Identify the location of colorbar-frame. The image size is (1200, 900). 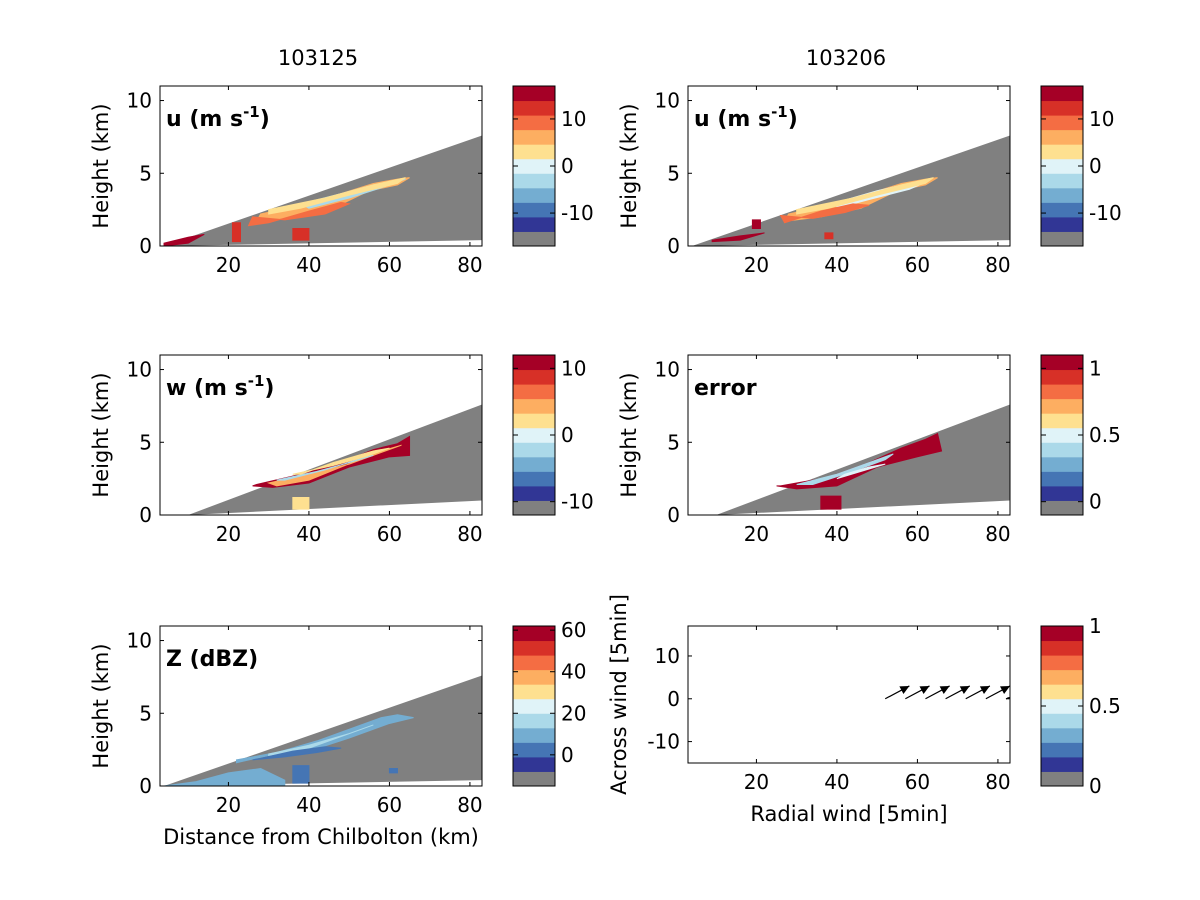
(534, 706).